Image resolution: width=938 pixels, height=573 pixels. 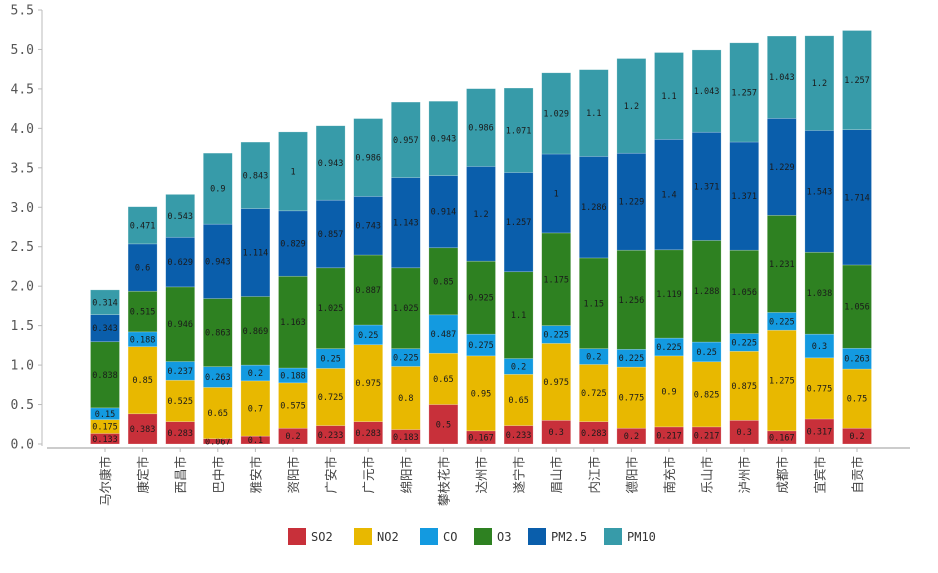 What do you see at coordinates (557, 536) in the screenshot?
I see `legend-item-pm25: PM2.5` at bounding box center [557, 536].